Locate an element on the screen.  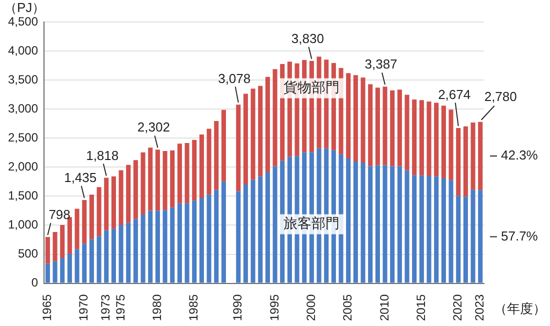
x-tick-label: 2000 is located at coordinates (311, 308).